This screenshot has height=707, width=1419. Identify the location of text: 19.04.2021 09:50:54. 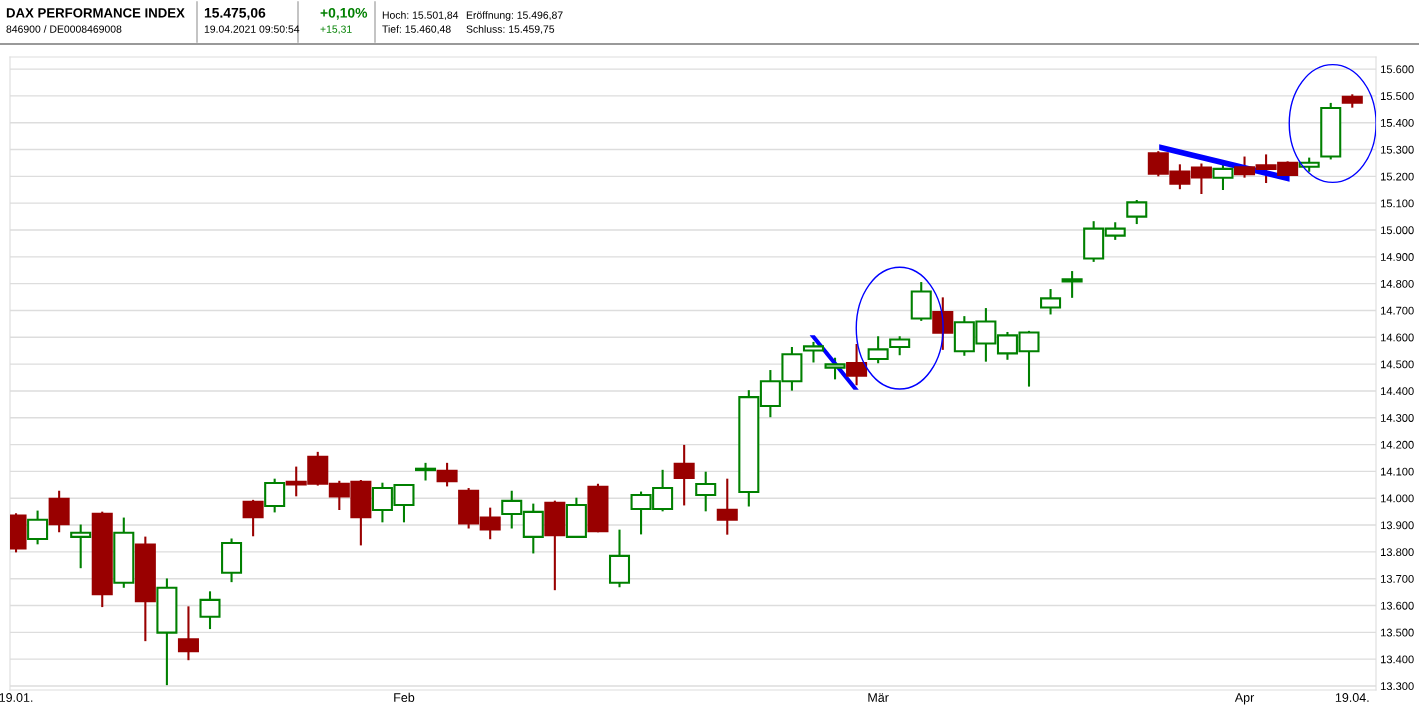
(252, 29).